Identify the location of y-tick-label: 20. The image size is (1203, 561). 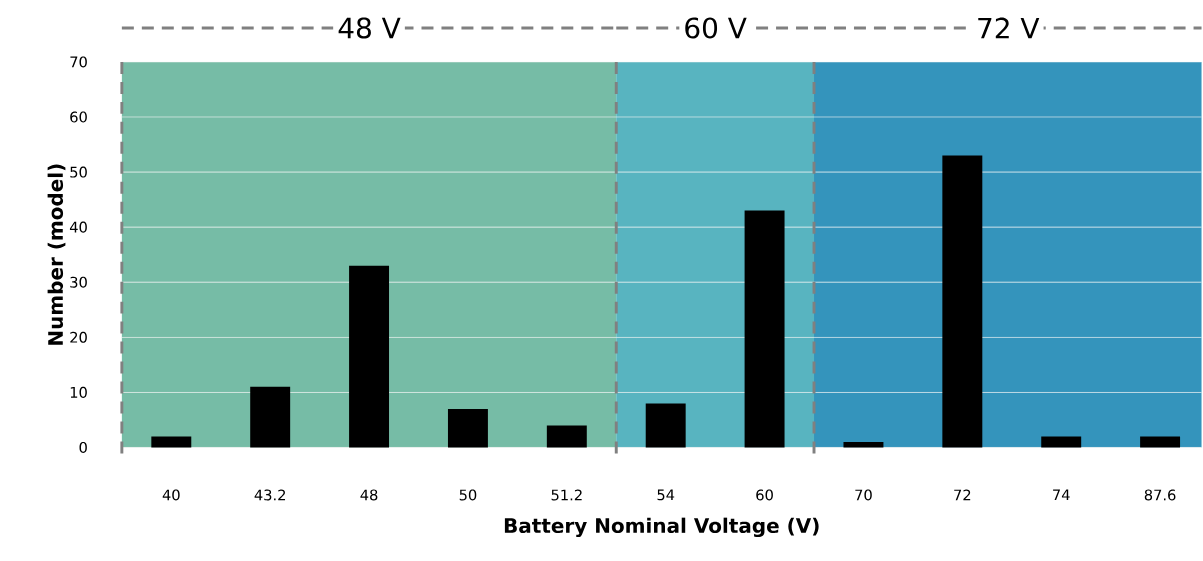
(78, 337).